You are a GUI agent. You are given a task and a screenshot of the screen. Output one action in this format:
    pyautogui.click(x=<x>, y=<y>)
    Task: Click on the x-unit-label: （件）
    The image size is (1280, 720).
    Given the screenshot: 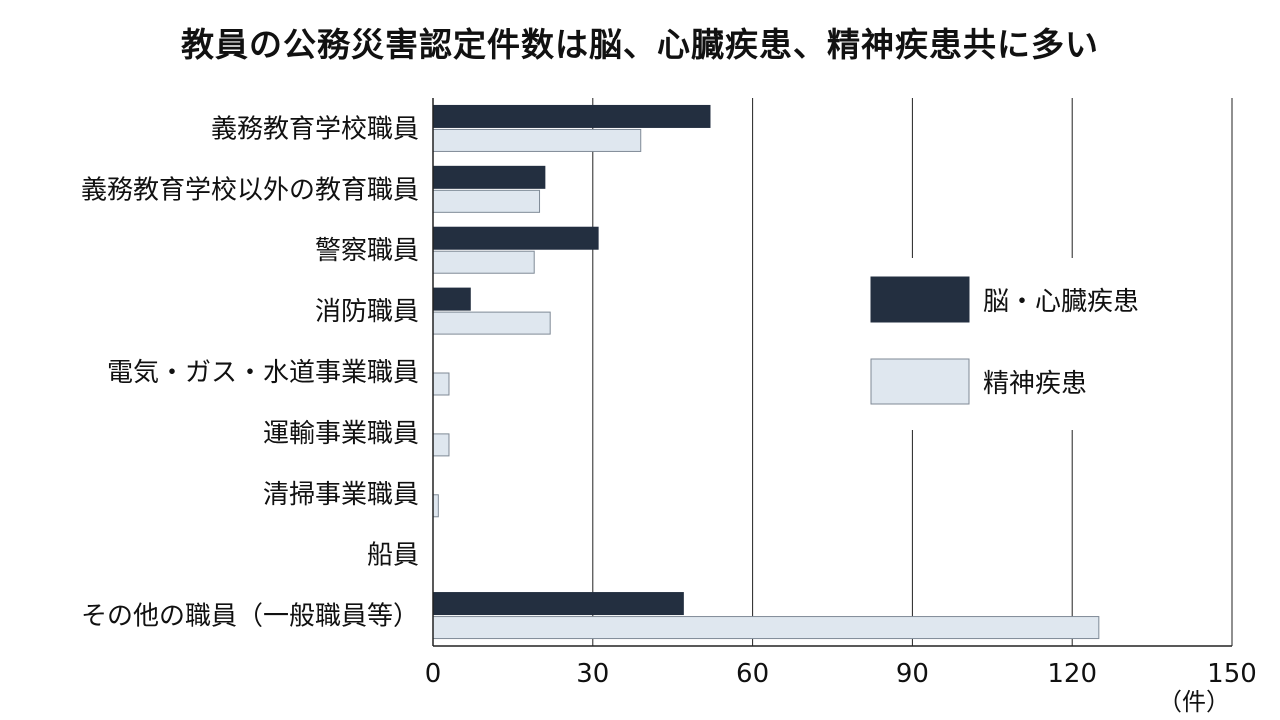 What is the action you would take?
    pyautogui.click(x=1194, y=702)
    